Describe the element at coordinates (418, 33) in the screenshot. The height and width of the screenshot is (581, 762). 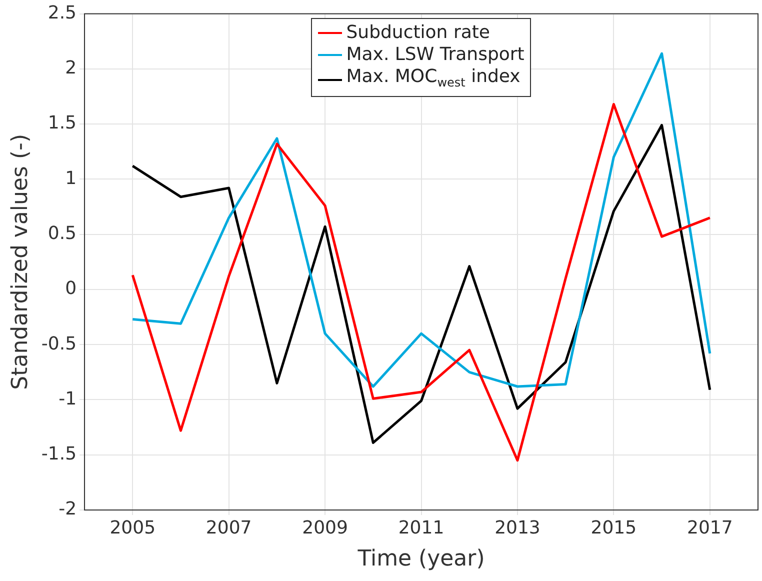
I see `legend-label: Subduction rate` at that location.